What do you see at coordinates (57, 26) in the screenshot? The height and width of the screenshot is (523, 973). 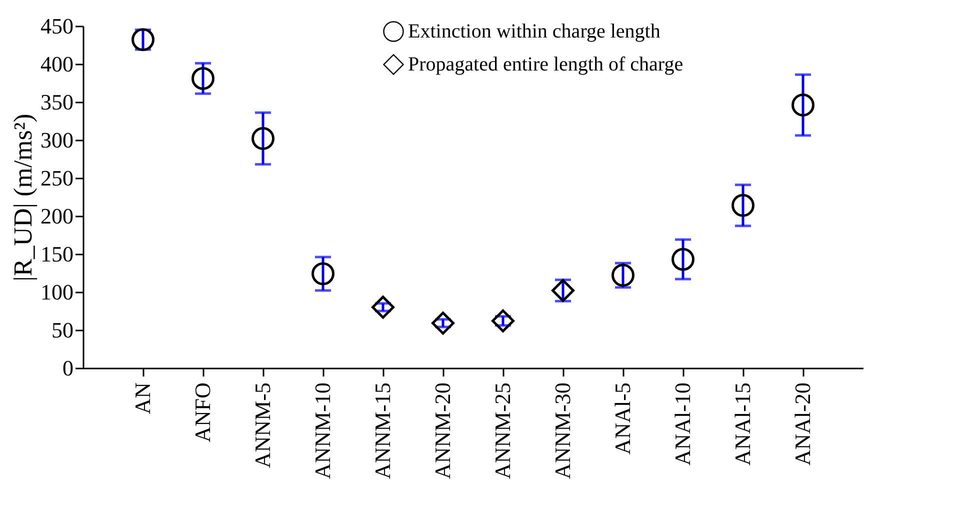 I see `y-tick-label: 450` at bounding box center [57, 26].